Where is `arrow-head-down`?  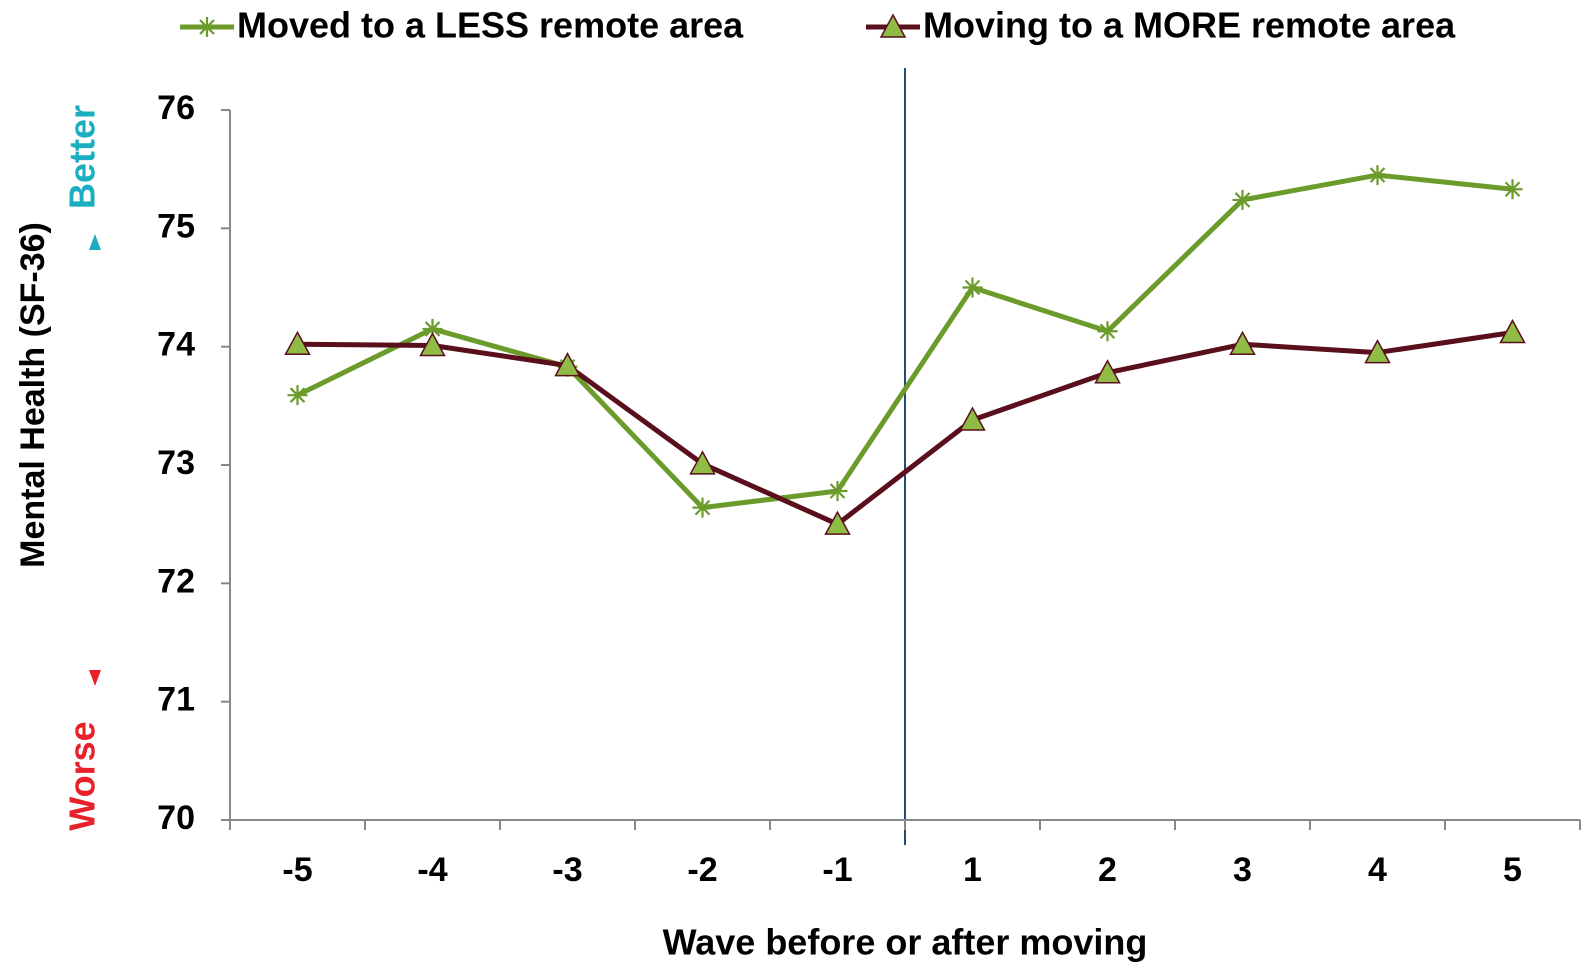 arrow-head-down is located at coordinates (95, 678).